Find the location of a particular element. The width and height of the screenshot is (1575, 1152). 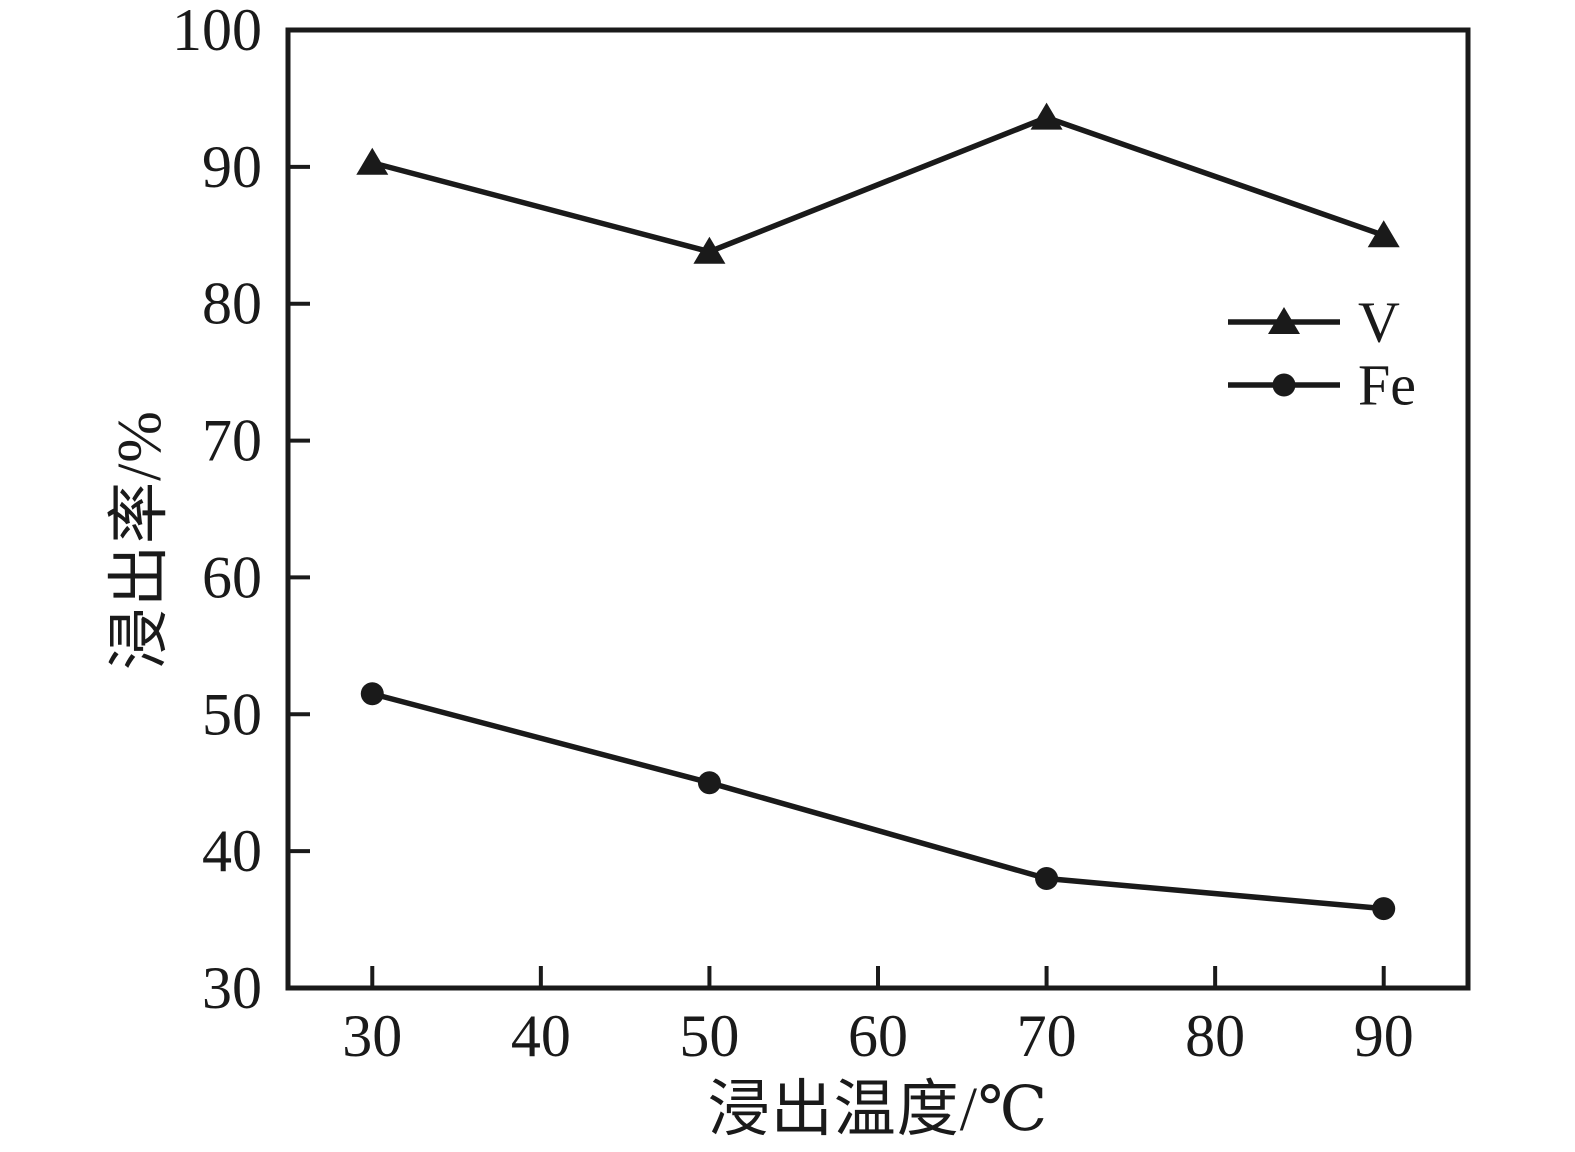

y-tick-label: 90 is located at coordinates (232, 167).